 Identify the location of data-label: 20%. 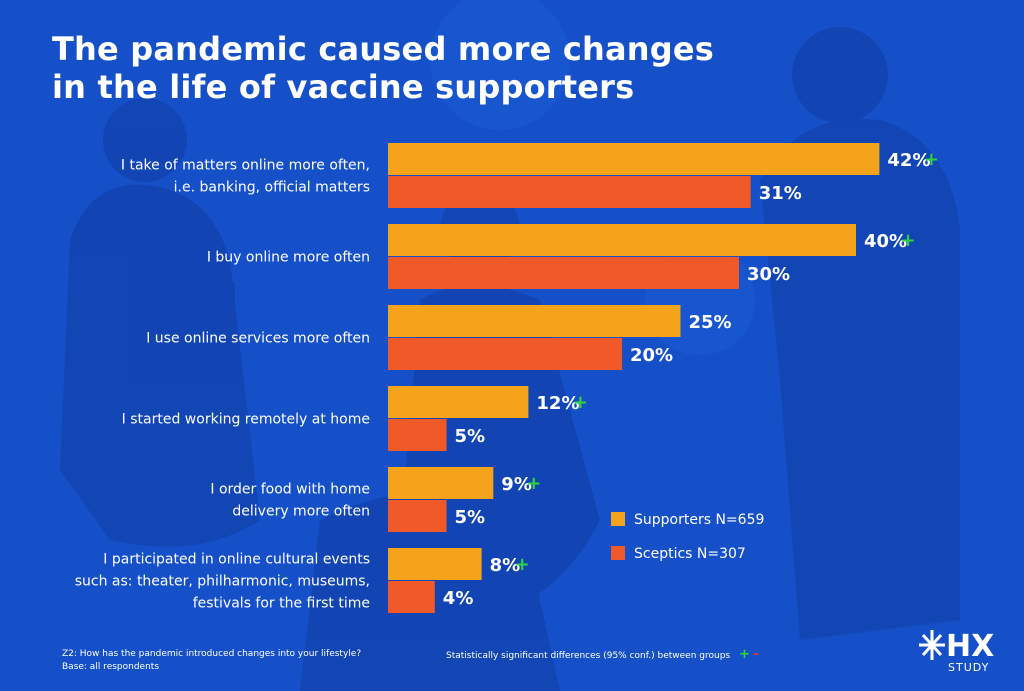
(651, 355).